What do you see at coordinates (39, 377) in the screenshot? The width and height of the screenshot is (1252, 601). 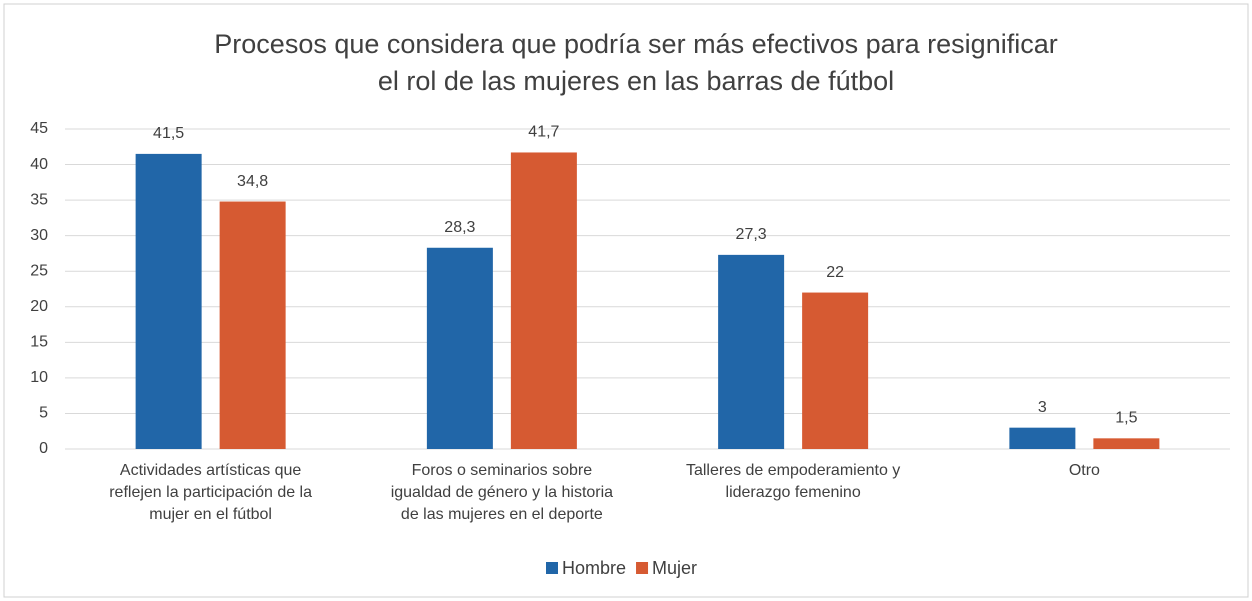 I see `y-tick-label: 10` at bounding box center [39, 377].